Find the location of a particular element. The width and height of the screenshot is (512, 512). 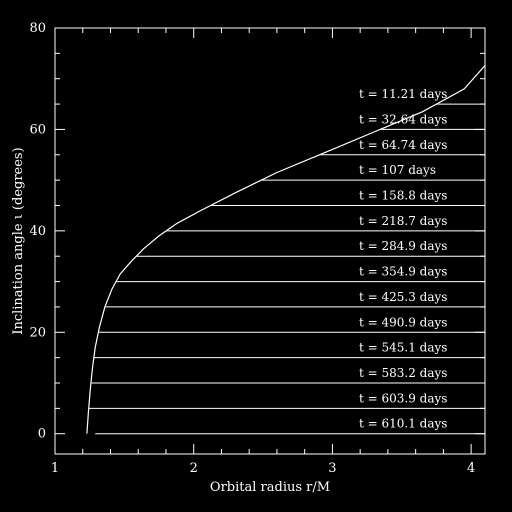

series-label: t = 490.9 days is located at coordinates (403, 322).